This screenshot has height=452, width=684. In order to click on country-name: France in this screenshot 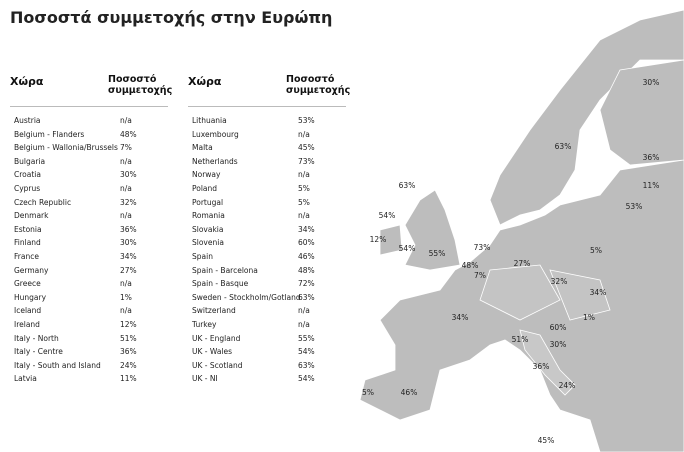, I will do `click(26, 256)`.